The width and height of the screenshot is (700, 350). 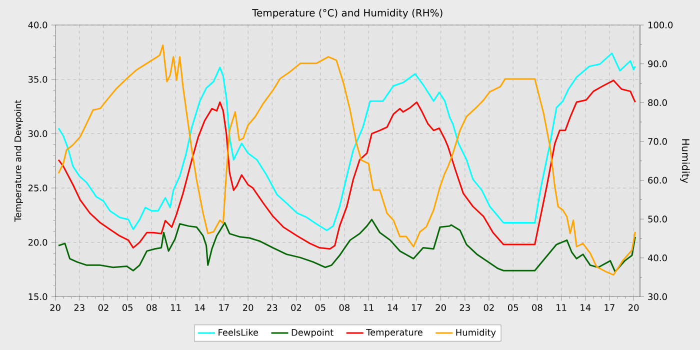 I want to click on chart-title: Temperature (°C) and Humidity (RH%), so click(x=347, y=13).